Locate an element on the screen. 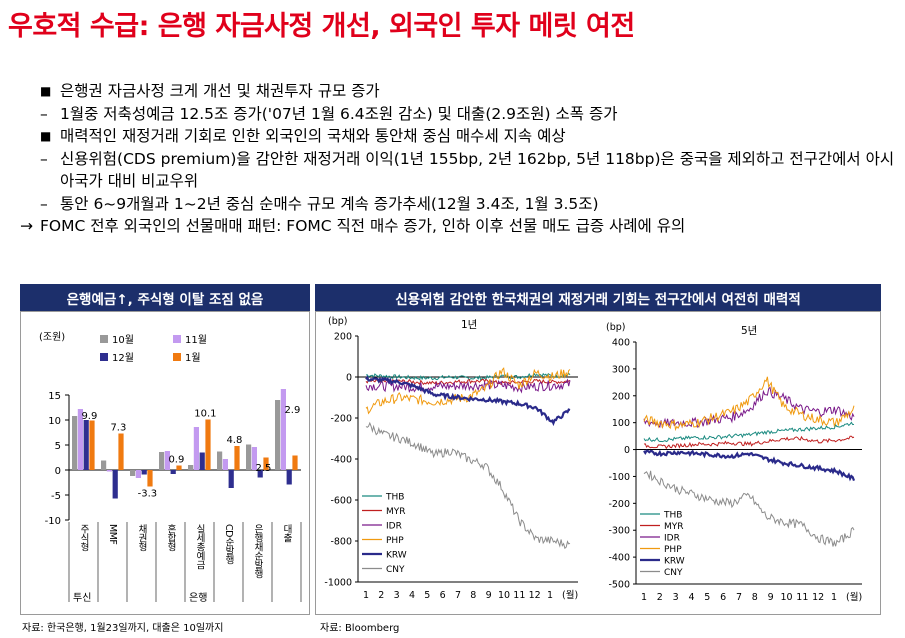  left-panel-header: 은행예금↑, 주식형 이탈 조짐 없음 is located at coordinates (165, 297).